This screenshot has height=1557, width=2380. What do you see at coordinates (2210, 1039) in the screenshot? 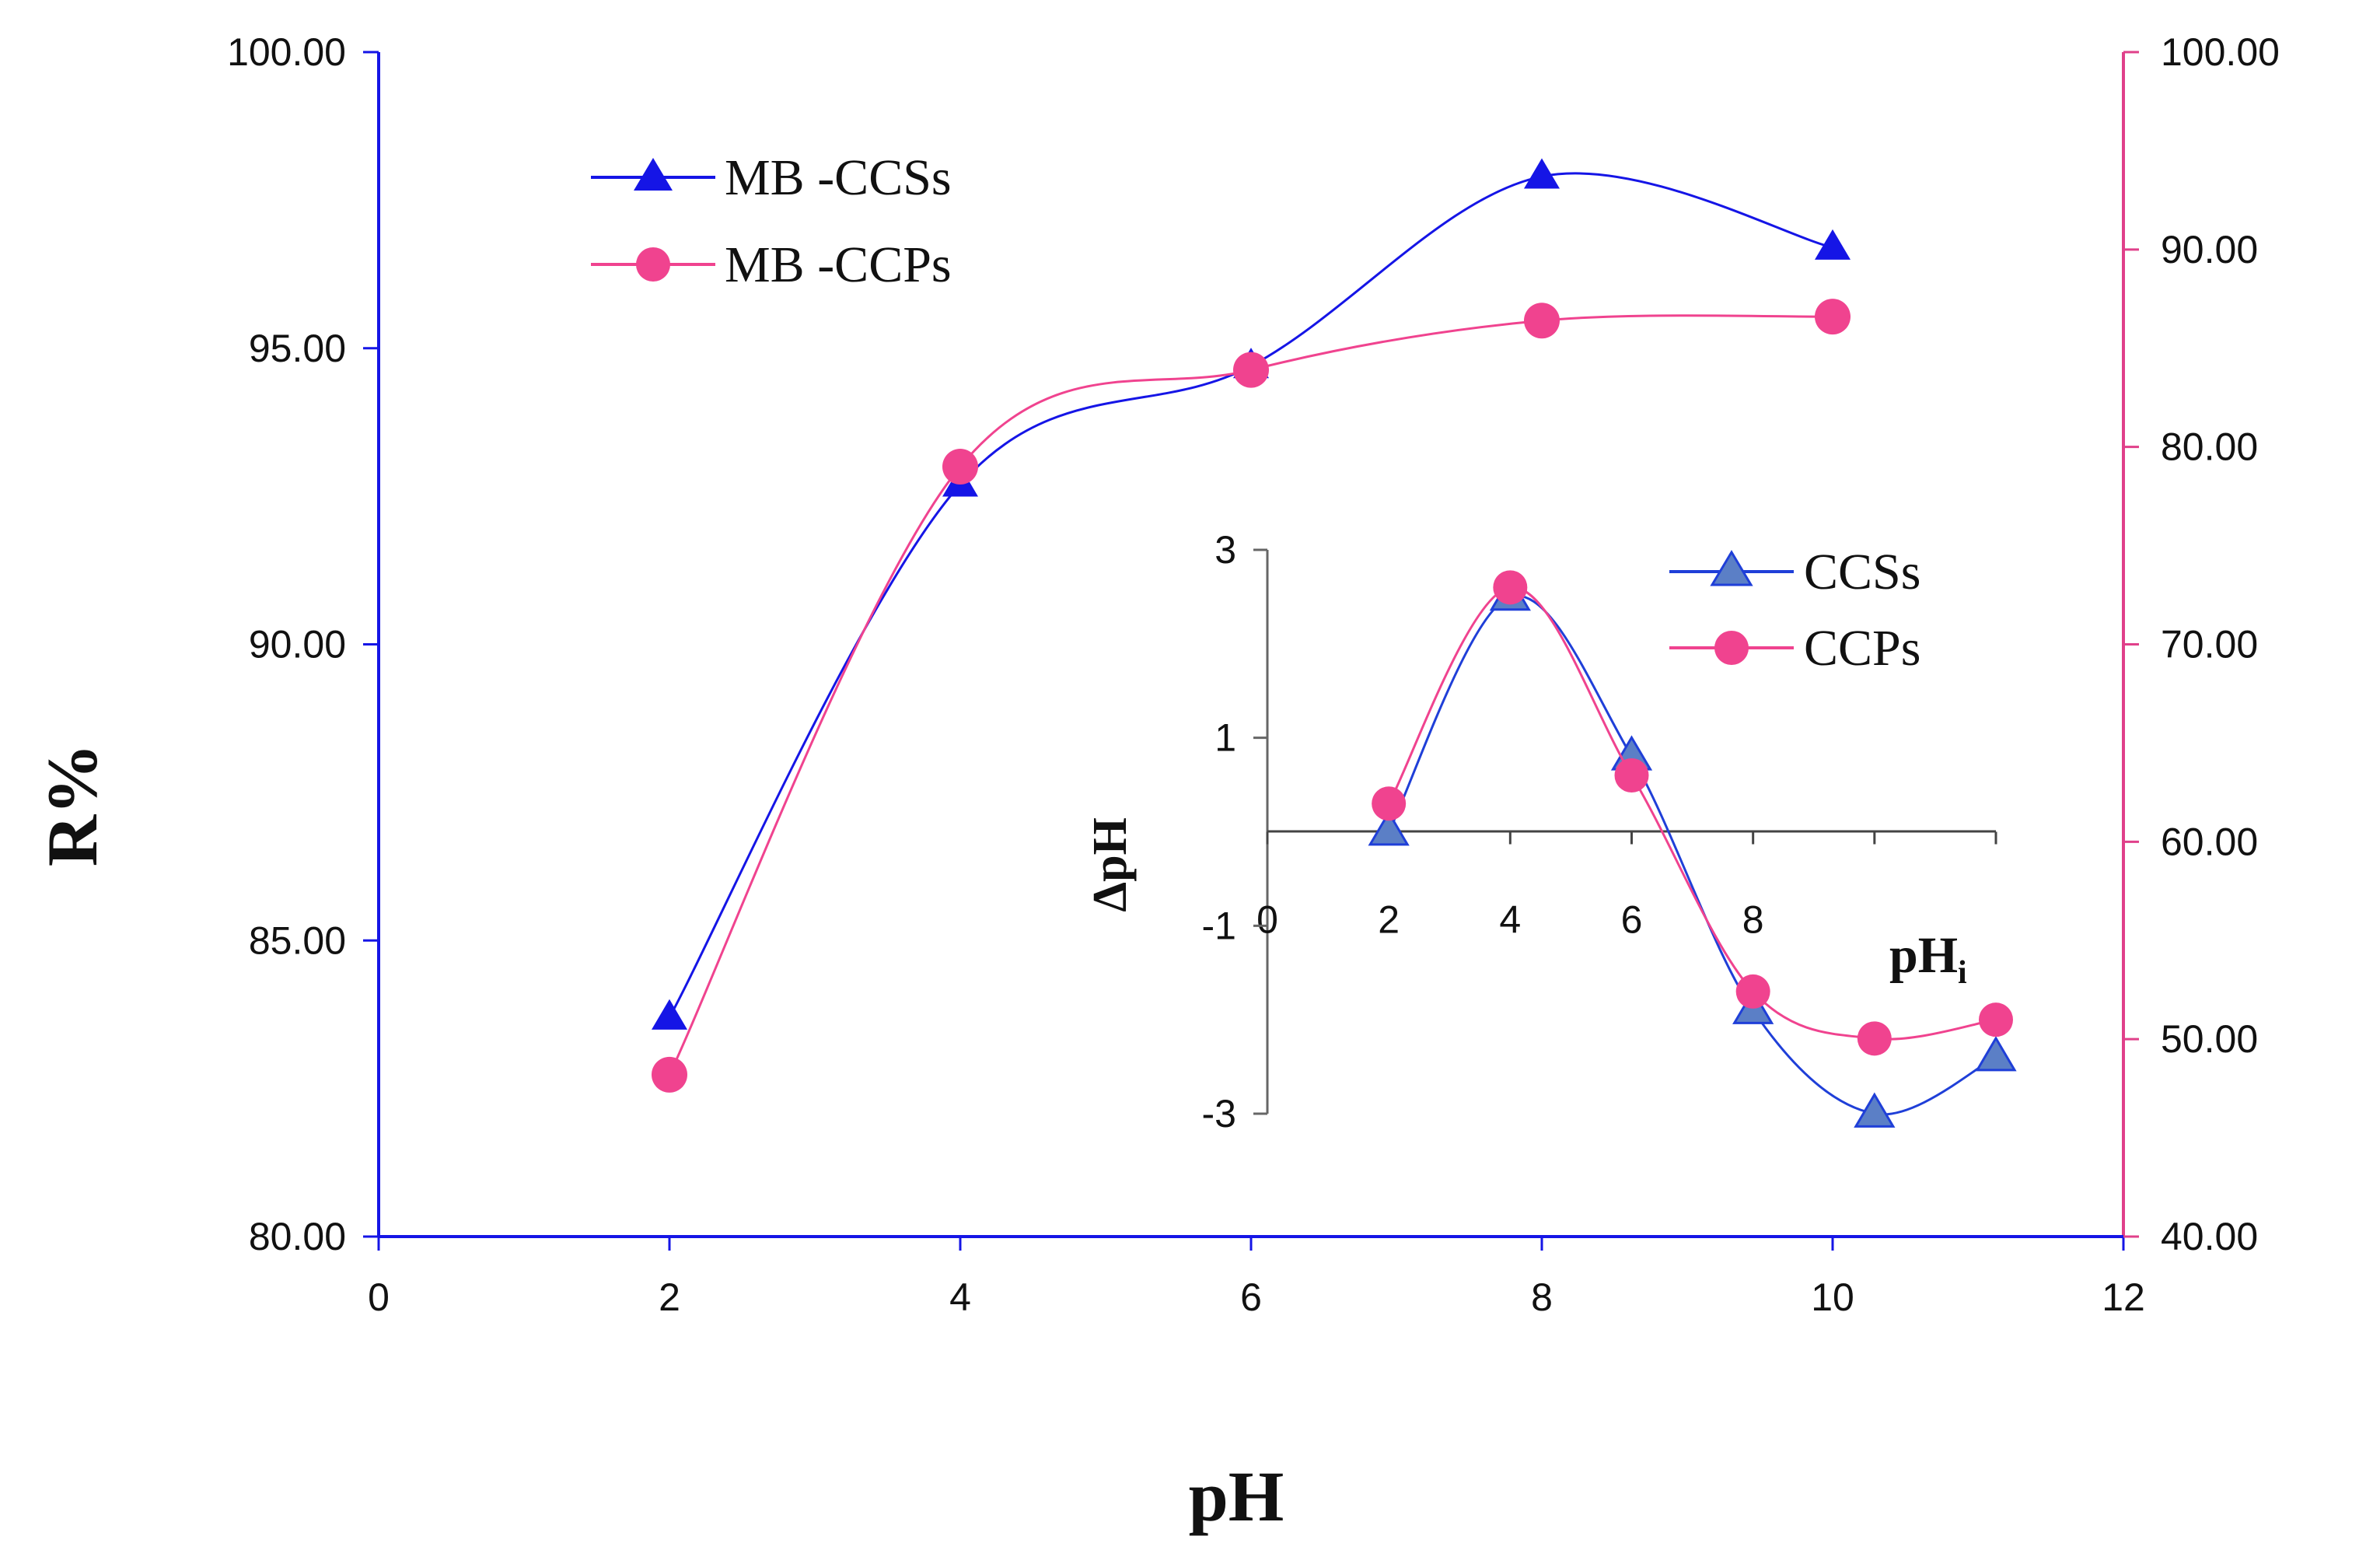
I see `right-y-tick-label: 50.00` at bounding box center [2210, 1039].